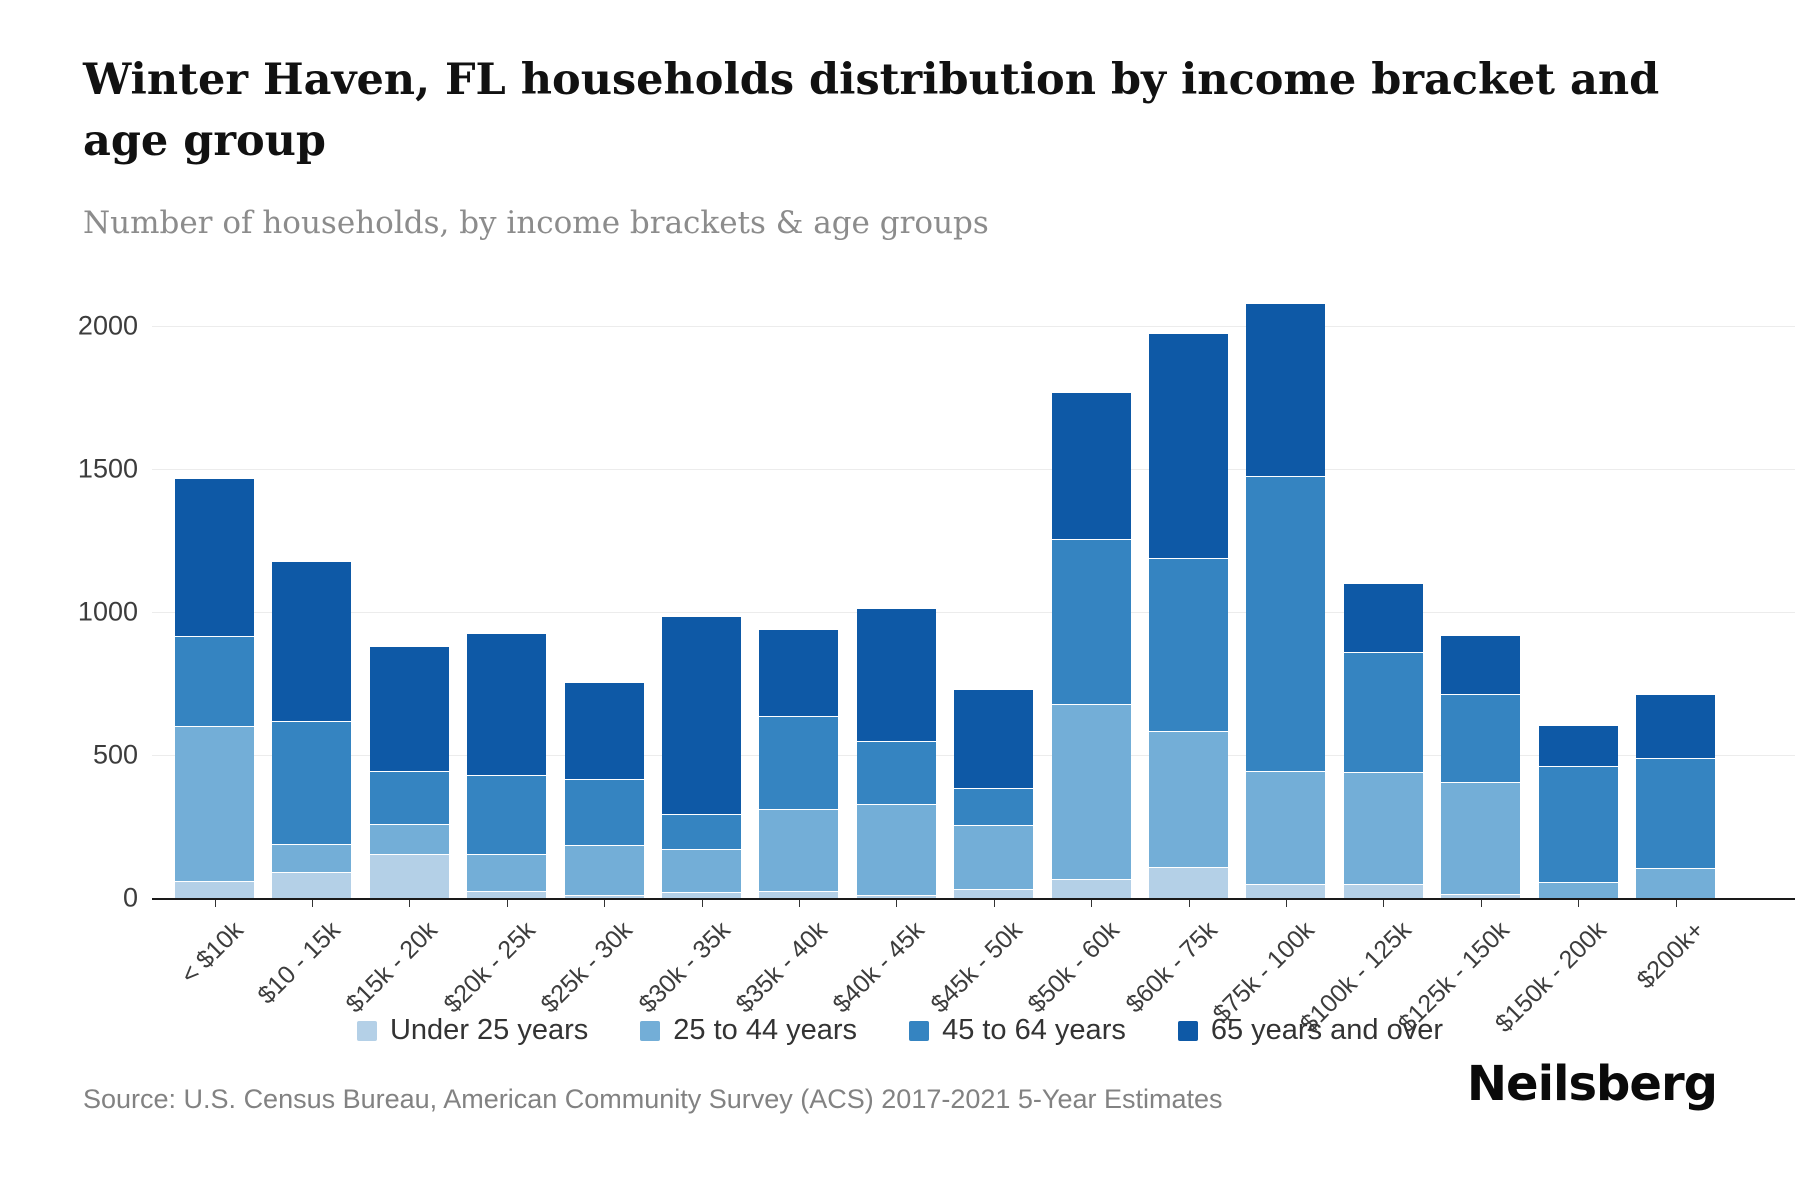  I want to click on legend-item-under-25: Under 25 years, so click(472, 1030).